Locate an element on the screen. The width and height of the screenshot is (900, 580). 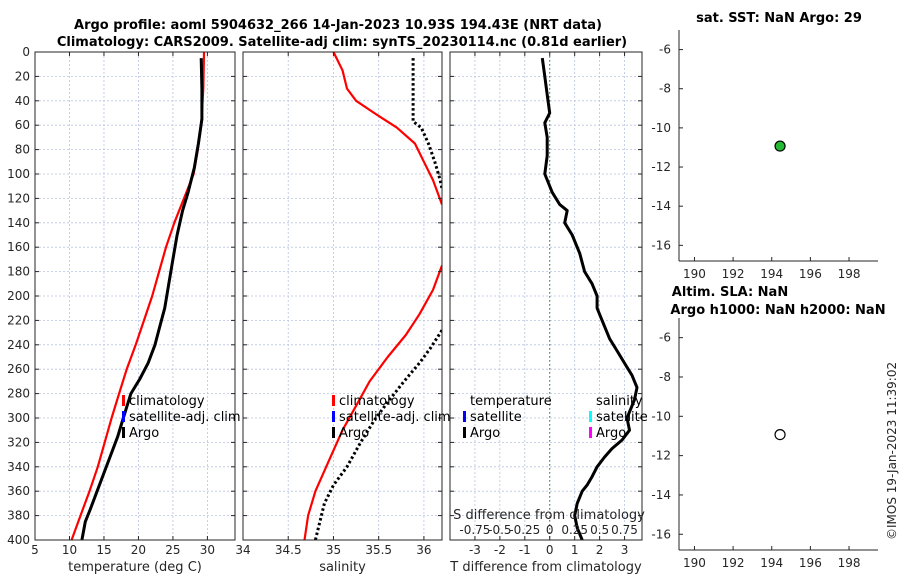
y-tick-label: 280 is located at coordinates (18, 394).